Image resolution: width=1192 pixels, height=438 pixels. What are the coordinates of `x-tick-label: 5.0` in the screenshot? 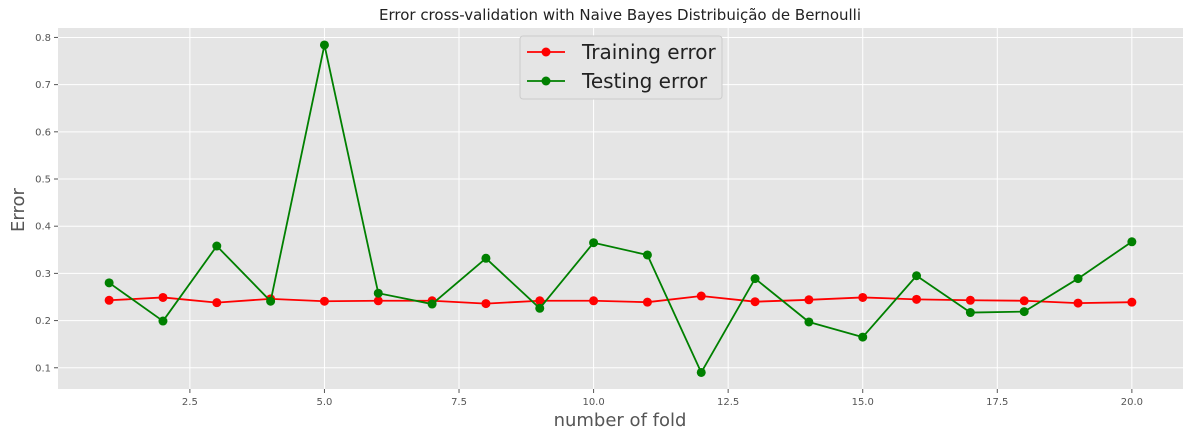 It's located at (324, 402).